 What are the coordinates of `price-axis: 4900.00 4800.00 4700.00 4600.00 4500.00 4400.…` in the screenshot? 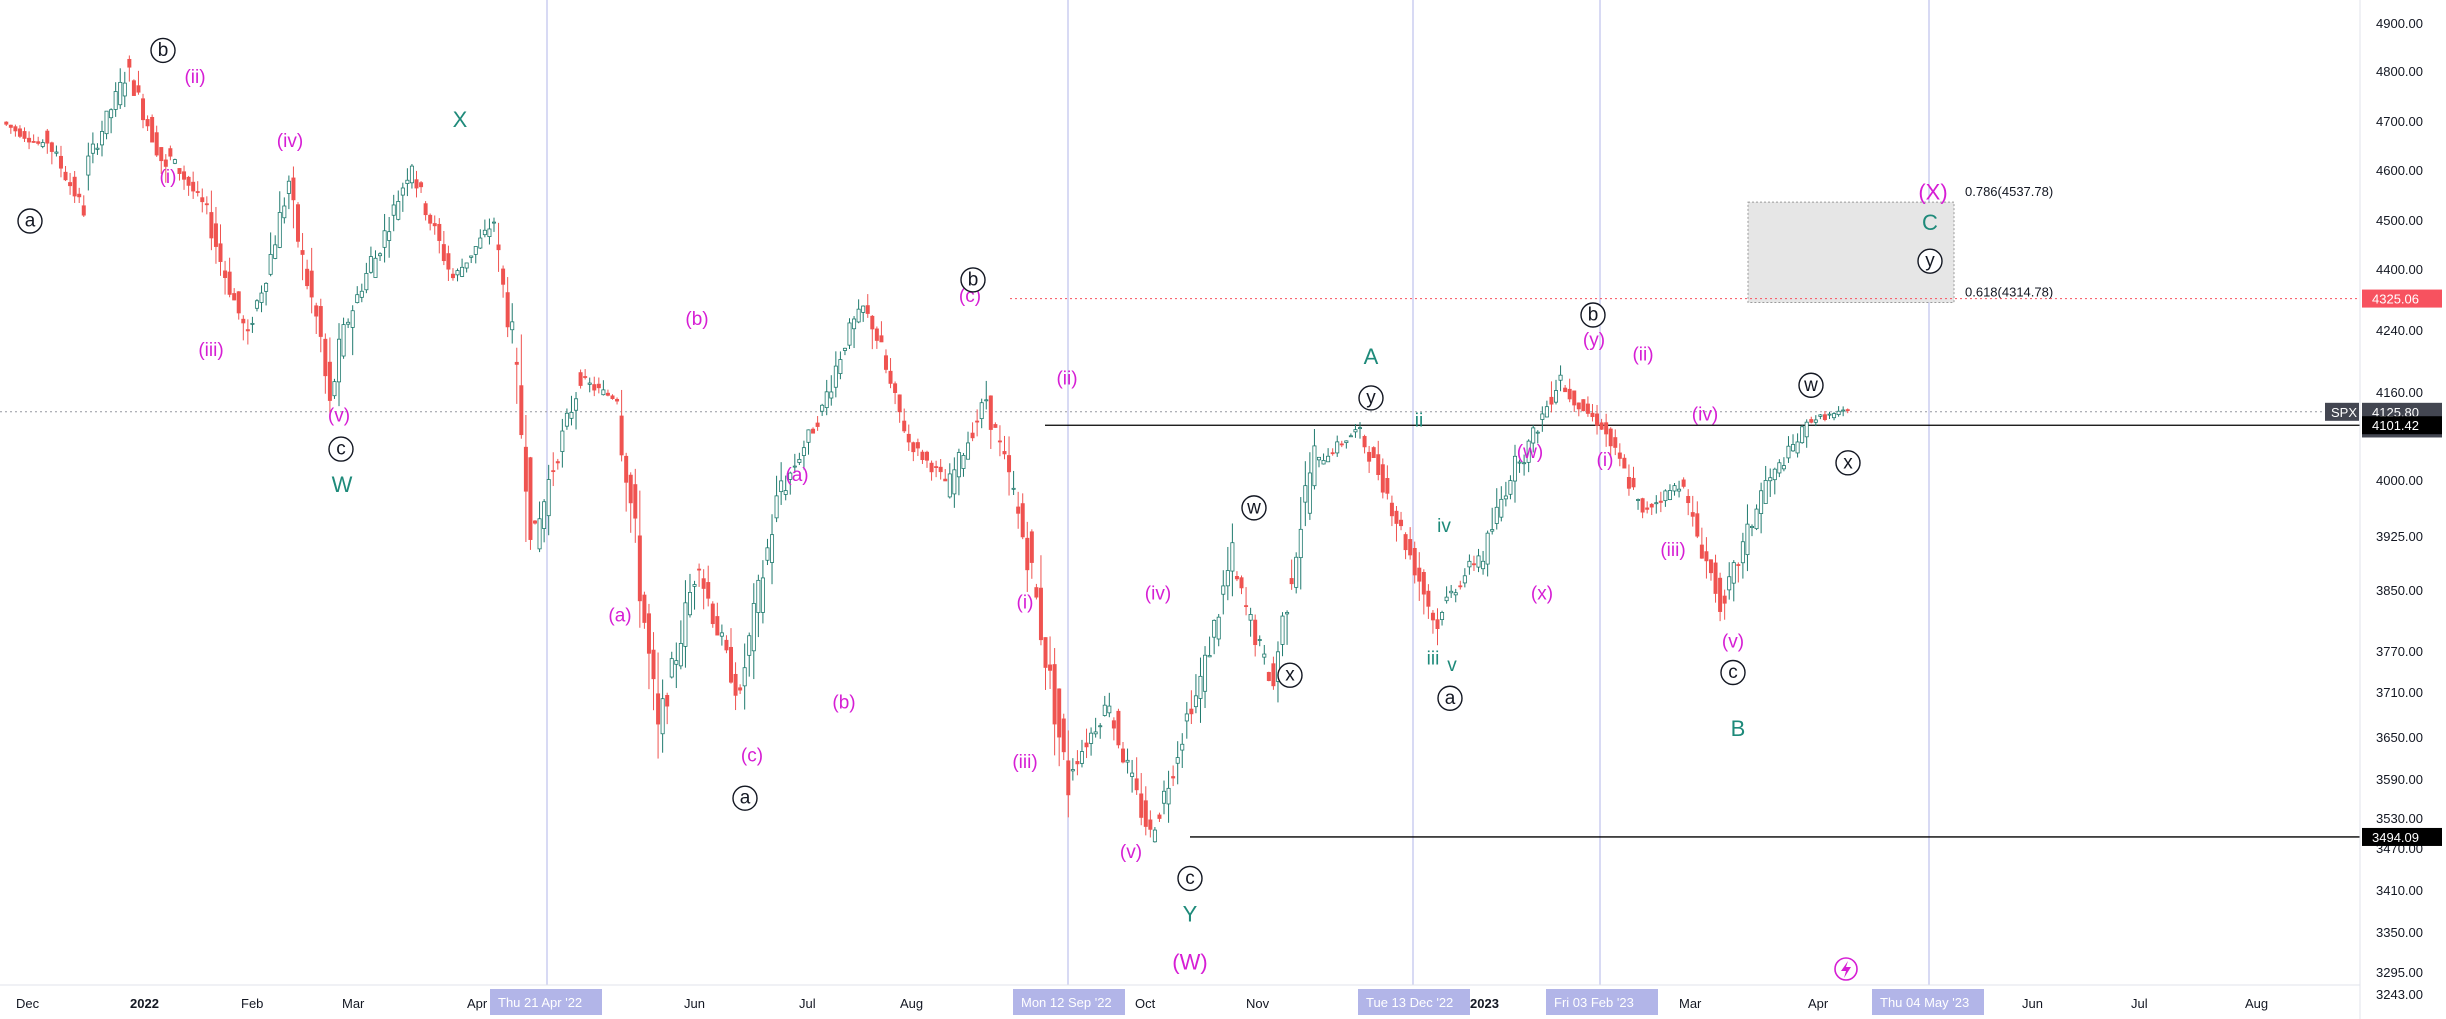 It's located at (2383, 509).